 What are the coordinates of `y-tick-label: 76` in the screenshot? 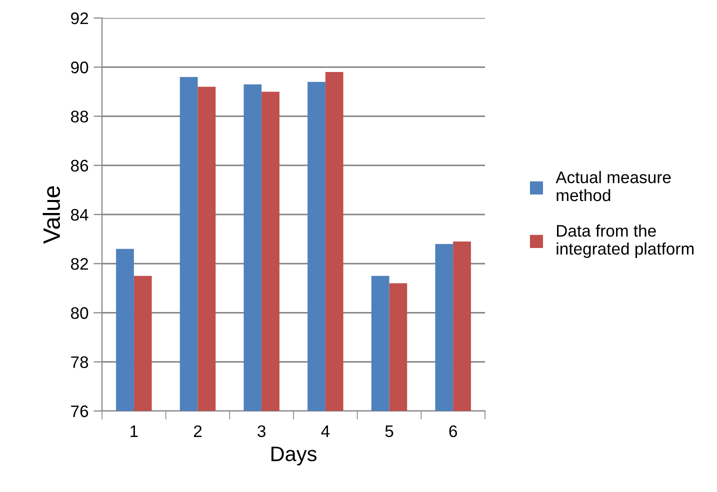 It's located at (79, 411).